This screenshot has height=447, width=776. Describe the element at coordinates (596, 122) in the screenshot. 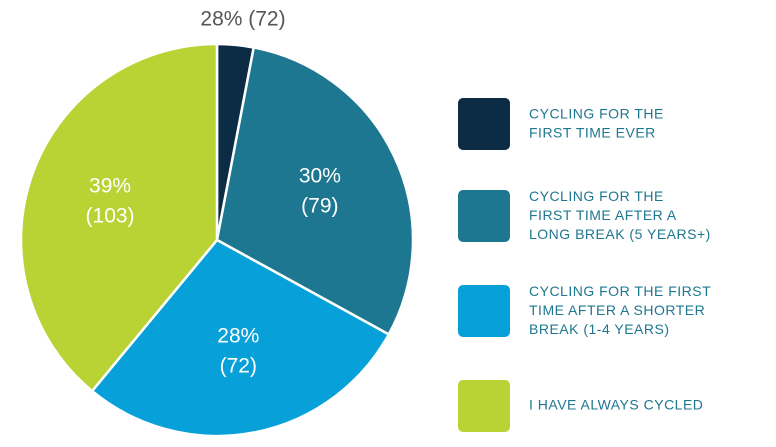

I see `legend-label: CYCLING FOR THE FIRST TIME EVER` at that location.